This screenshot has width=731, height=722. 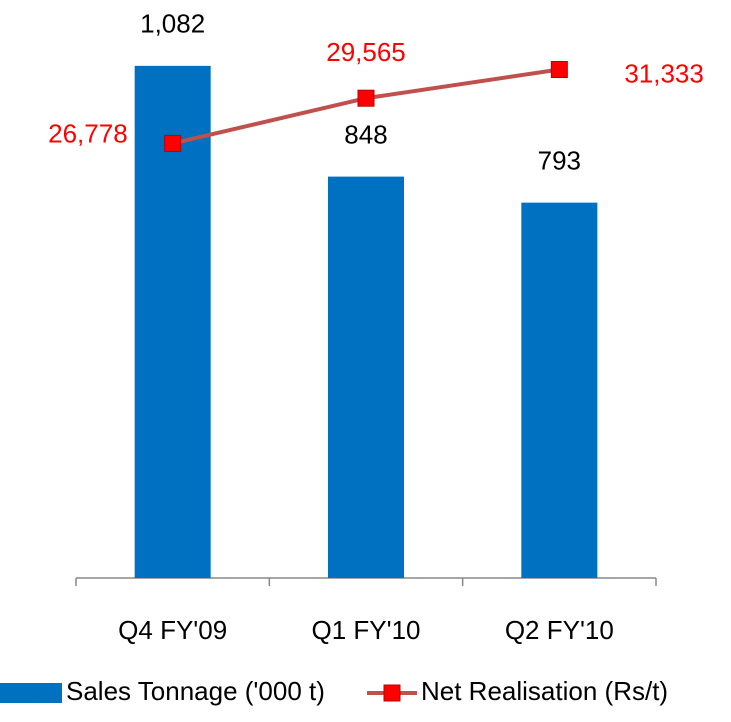 I want to click on legend-marker, so click(x=392, y=693).